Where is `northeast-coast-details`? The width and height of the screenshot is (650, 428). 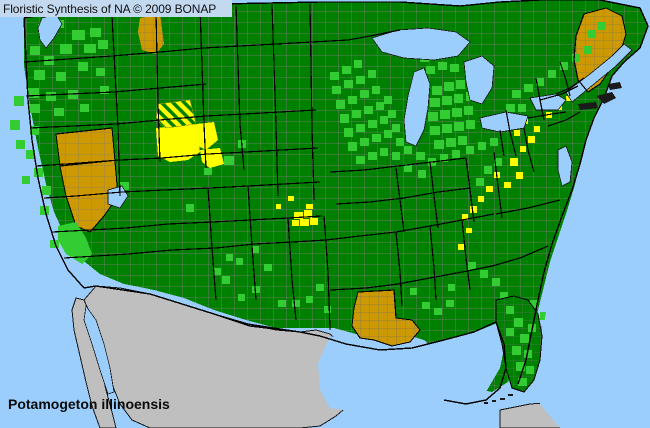 northeast-coast-details is located at coordinates (600, 96).